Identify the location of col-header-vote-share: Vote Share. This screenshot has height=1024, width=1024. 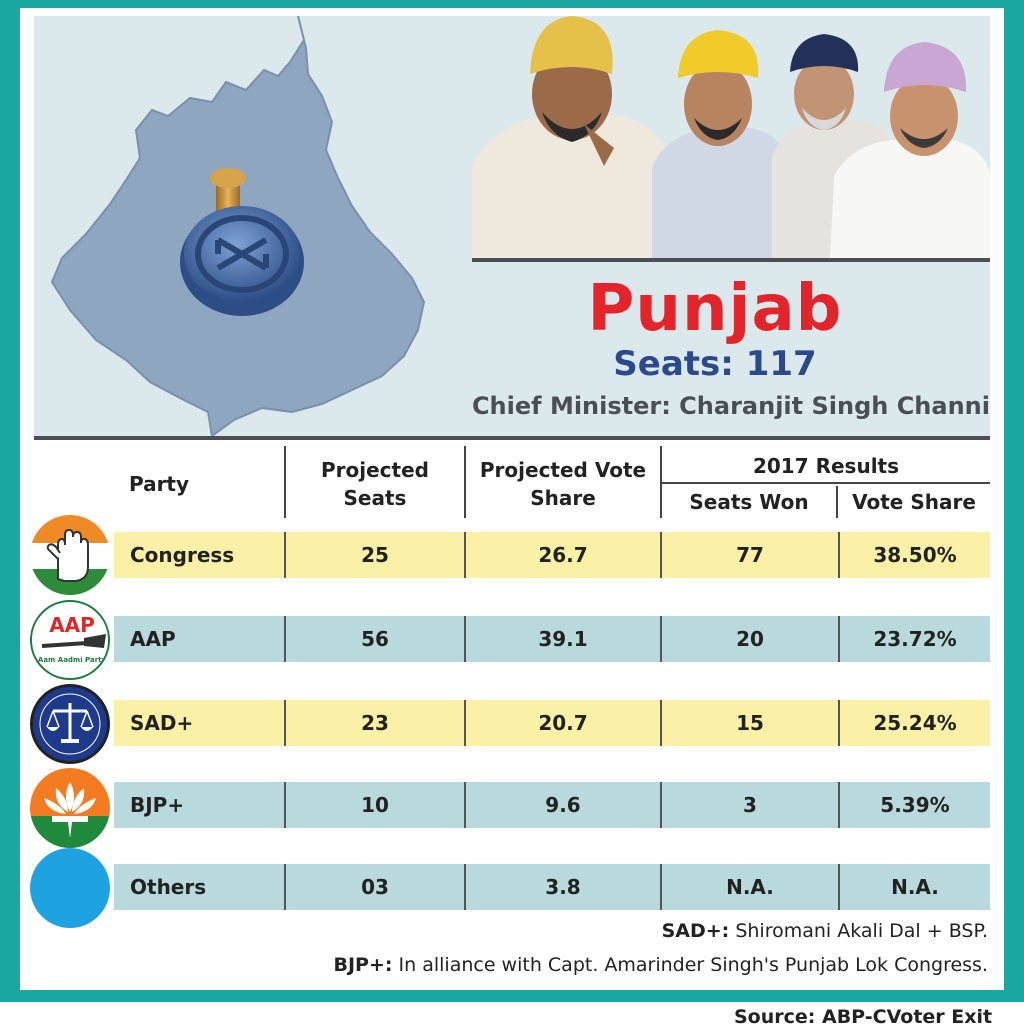
(914, 502).